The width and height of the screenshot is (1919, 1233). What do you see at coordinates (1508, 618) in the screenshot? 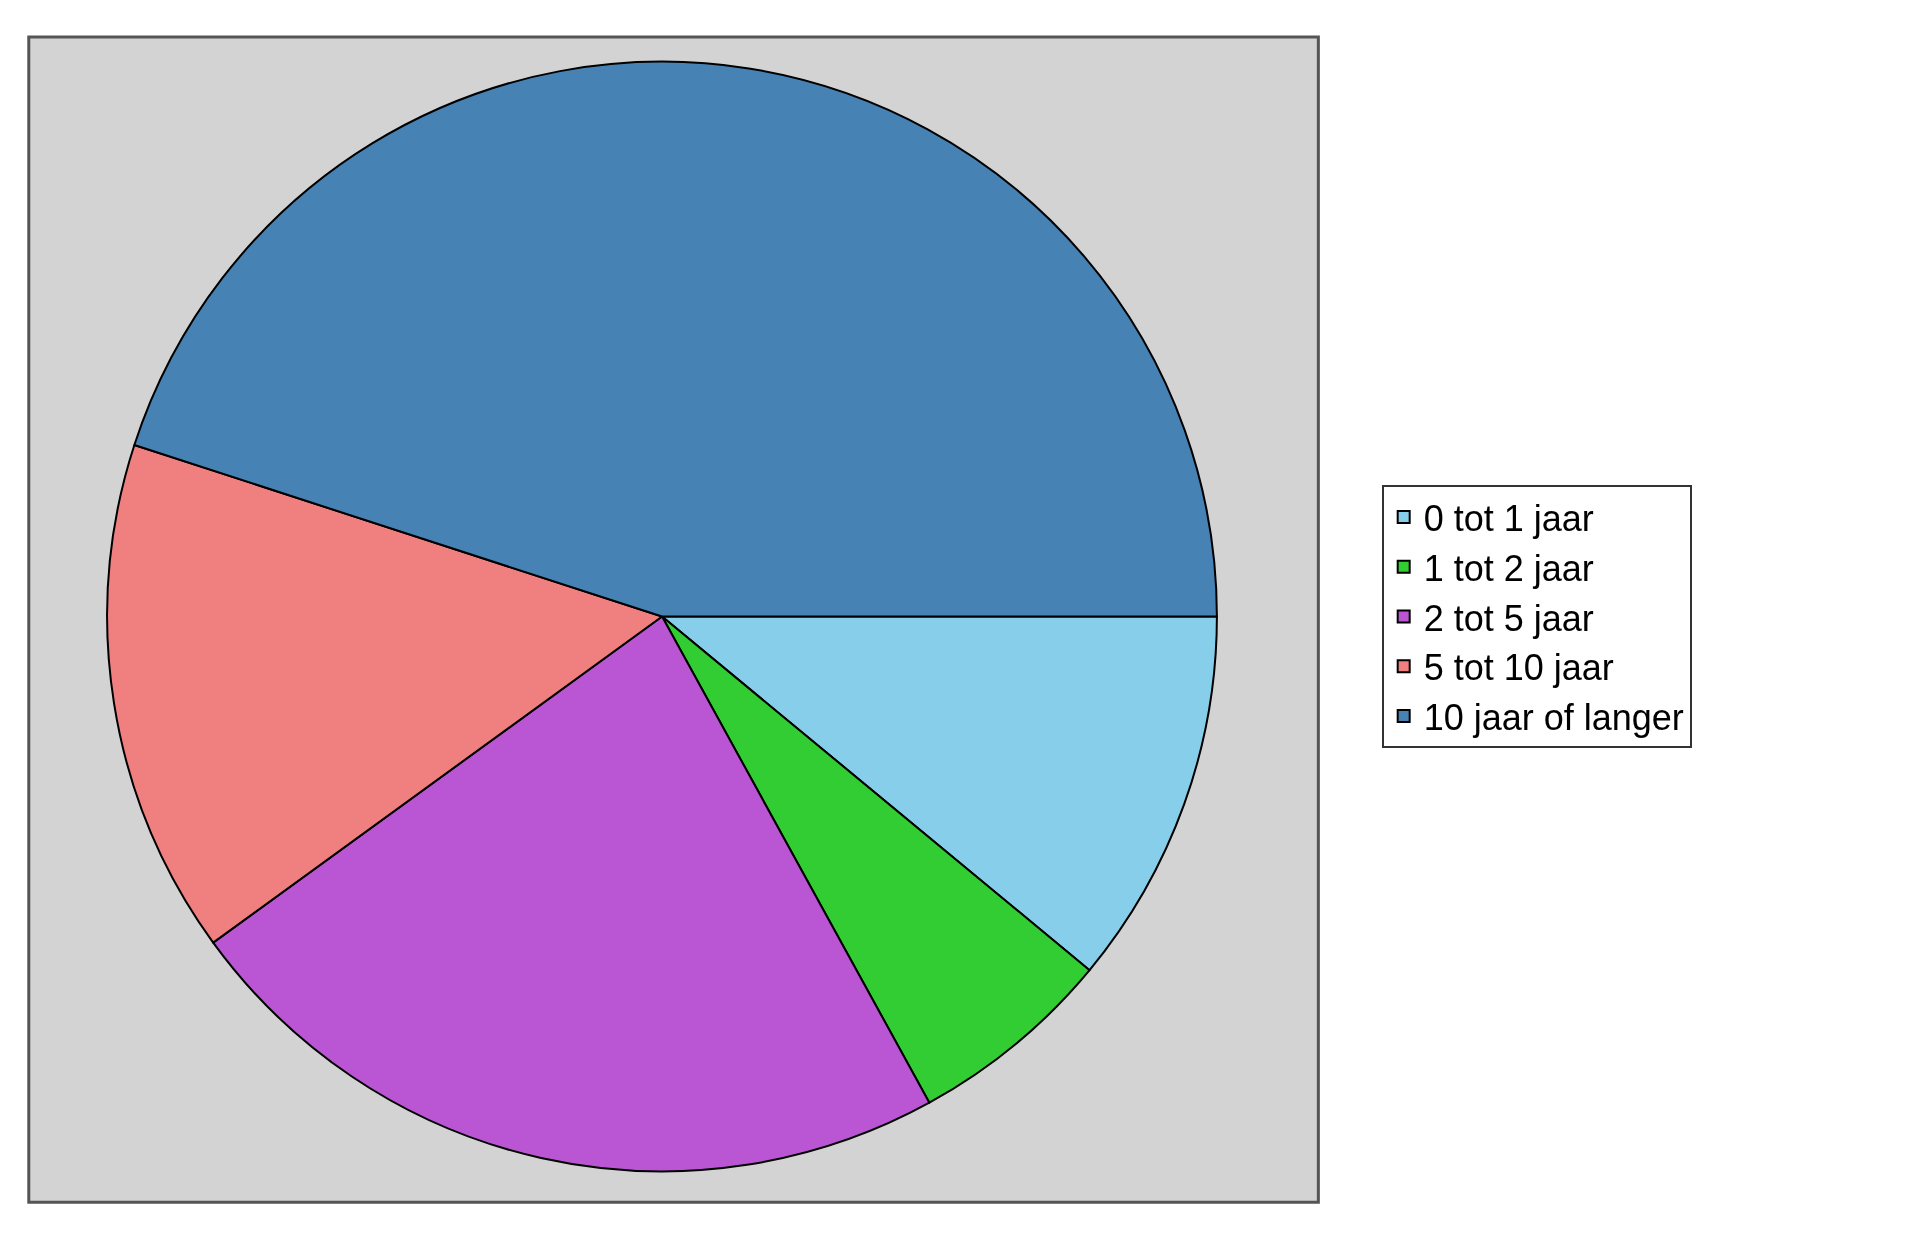
I see `legend-label: 2 tot 5 jaar` at bounding box center [1508, 618].